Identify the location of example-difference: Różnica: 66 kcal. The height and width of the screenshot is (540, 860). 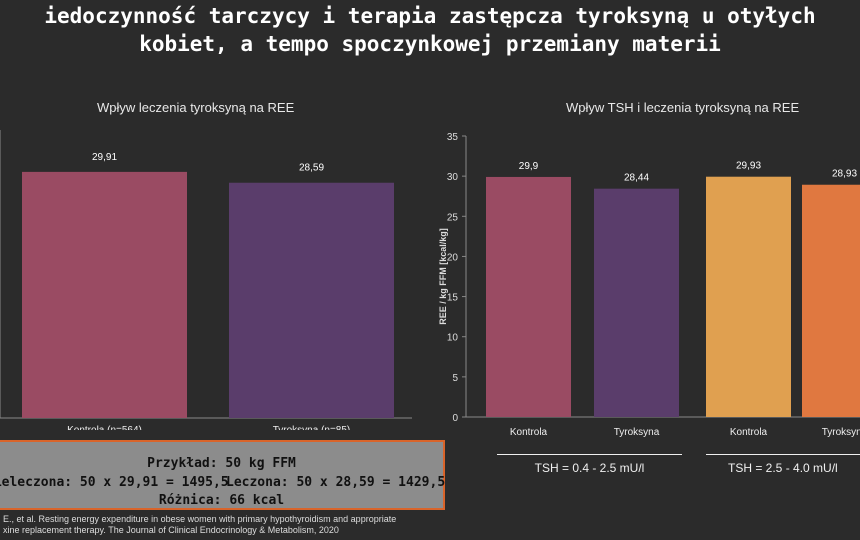
(221, 500).